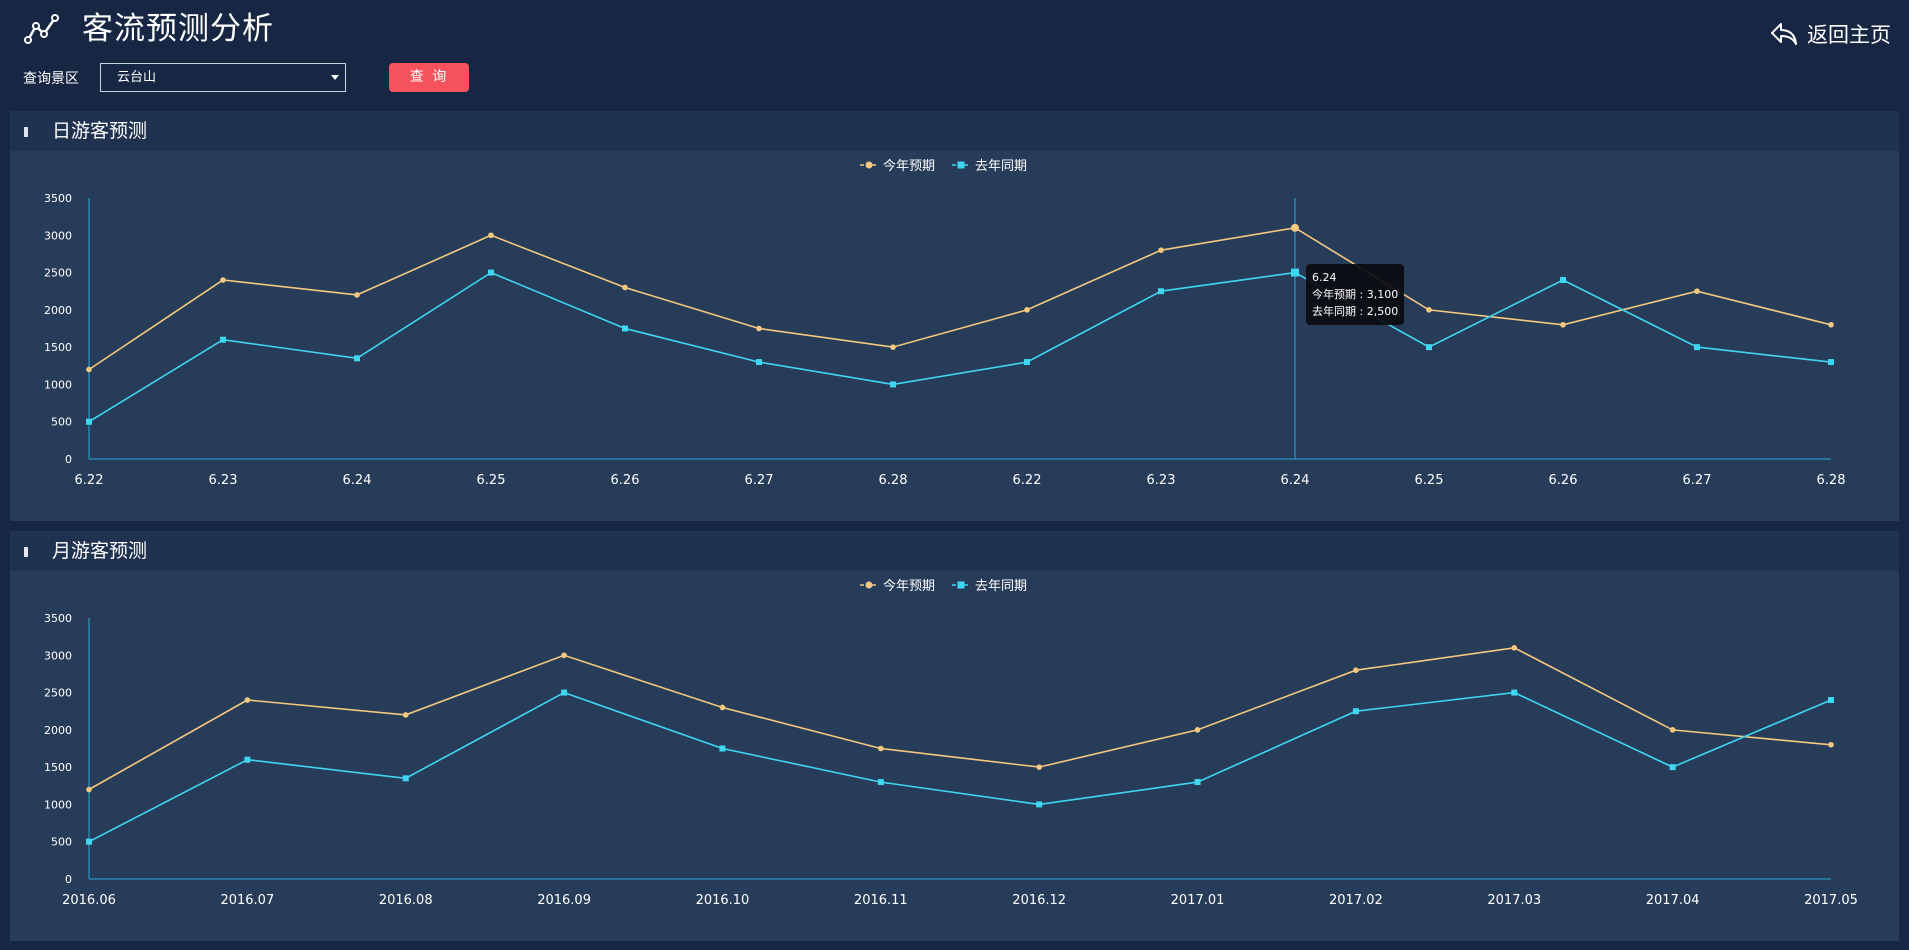 This screenshot has width=1909, height=950. Describe the element at coordinates (406, 900) in the screenshot. I see `x-tick-label: 2016.08` at that location.